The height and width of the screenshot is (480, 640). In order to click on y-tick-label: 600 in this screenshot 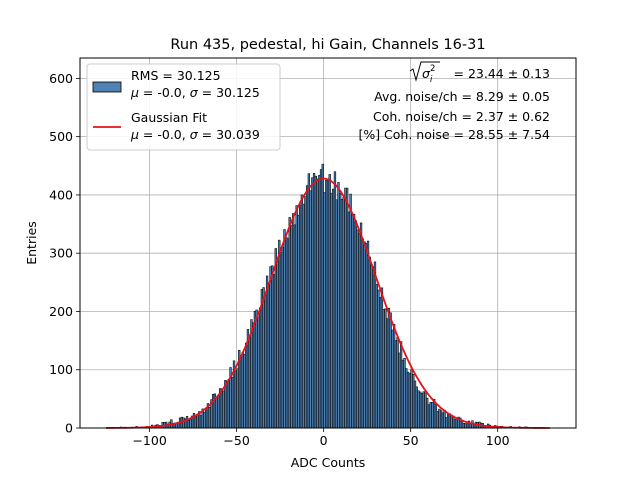, I will do `click(61, 78)`.